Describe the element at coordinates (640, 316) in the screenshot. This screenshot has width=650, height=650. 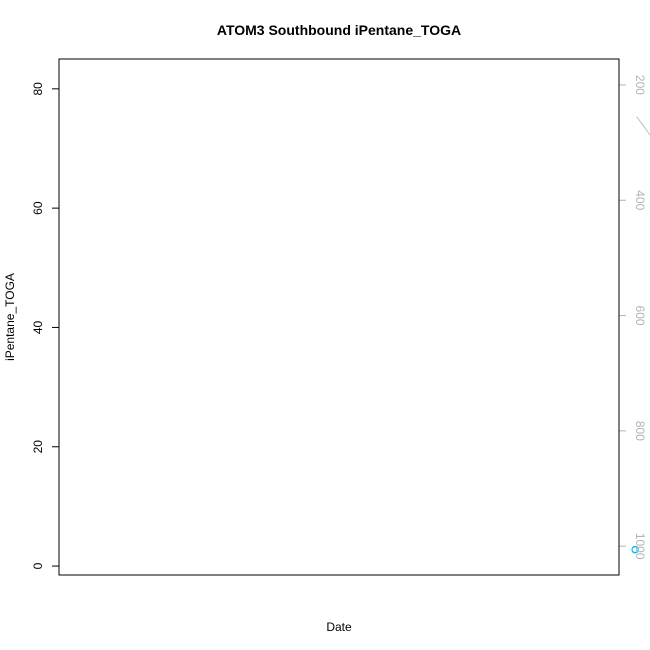
I see `y2-tick-label: 600` at that location.